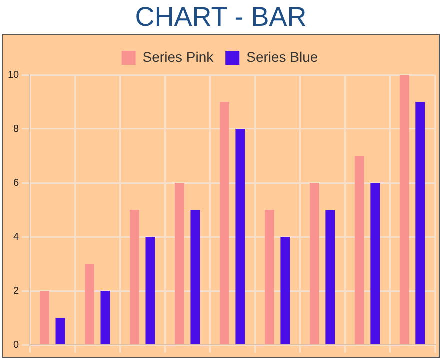 The image size is (442, 358). Describe the element at coordinates (178, 56) in the screenshot. I see `legend-label: Series Pink` at that location.